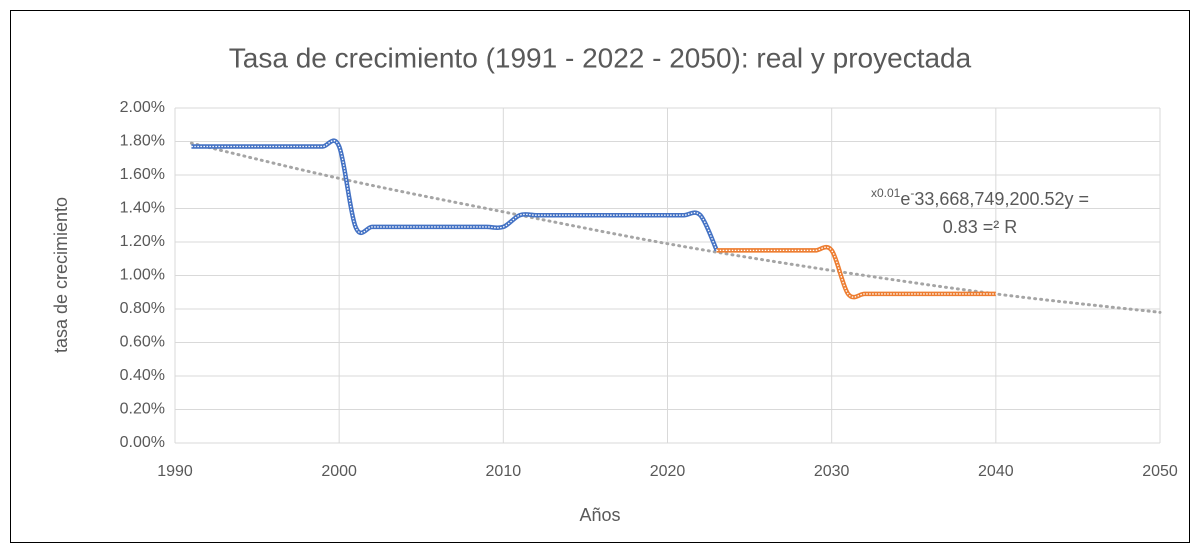 The height and width of the screenshot is (553, 1200). Describe the element at coordinates (996, 471) in the screenshot. I see `x-tick-label: 2040` at that location.